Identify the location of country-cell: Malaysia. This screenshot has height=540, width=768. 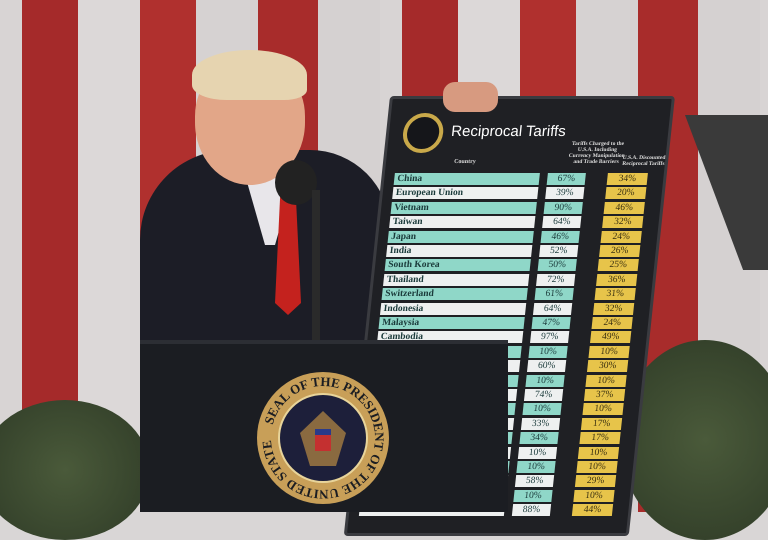
(451, 323).